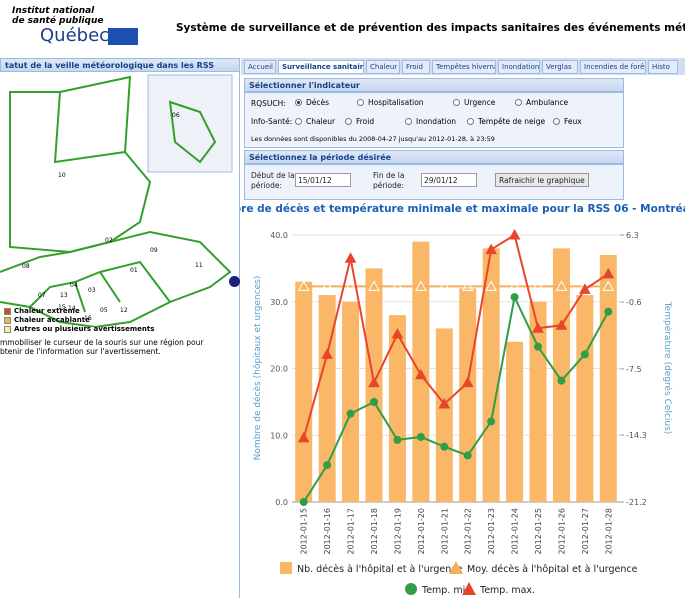 Image resolution: width=685 pixels, height=598 pixels. I want to click on map-svg: 10 02 09 08 04 03 01 11 07 13 15 14 16 05 12 06, so click(116, 200).